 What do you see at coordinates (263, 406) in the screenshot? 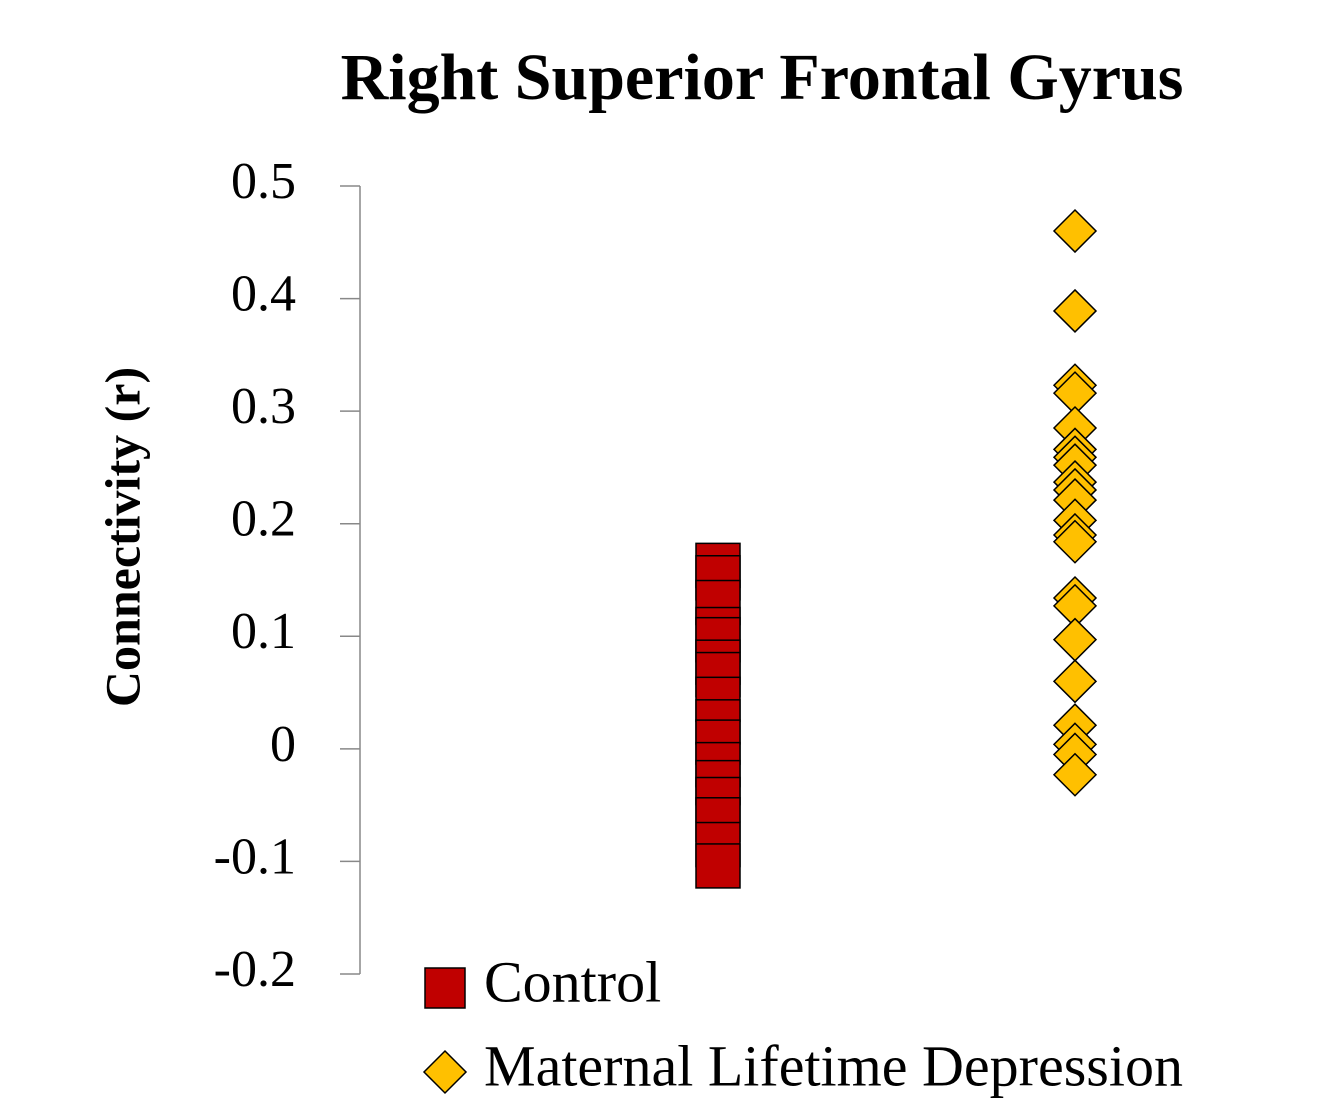
I see `y-tick-label: 0.3` at bounding box center [263, 406].